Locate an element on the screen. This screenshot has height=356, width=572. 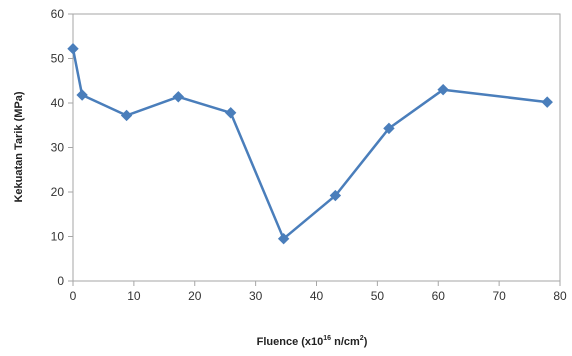
y-tick-label: 10 is located at coordinates (58, 237).